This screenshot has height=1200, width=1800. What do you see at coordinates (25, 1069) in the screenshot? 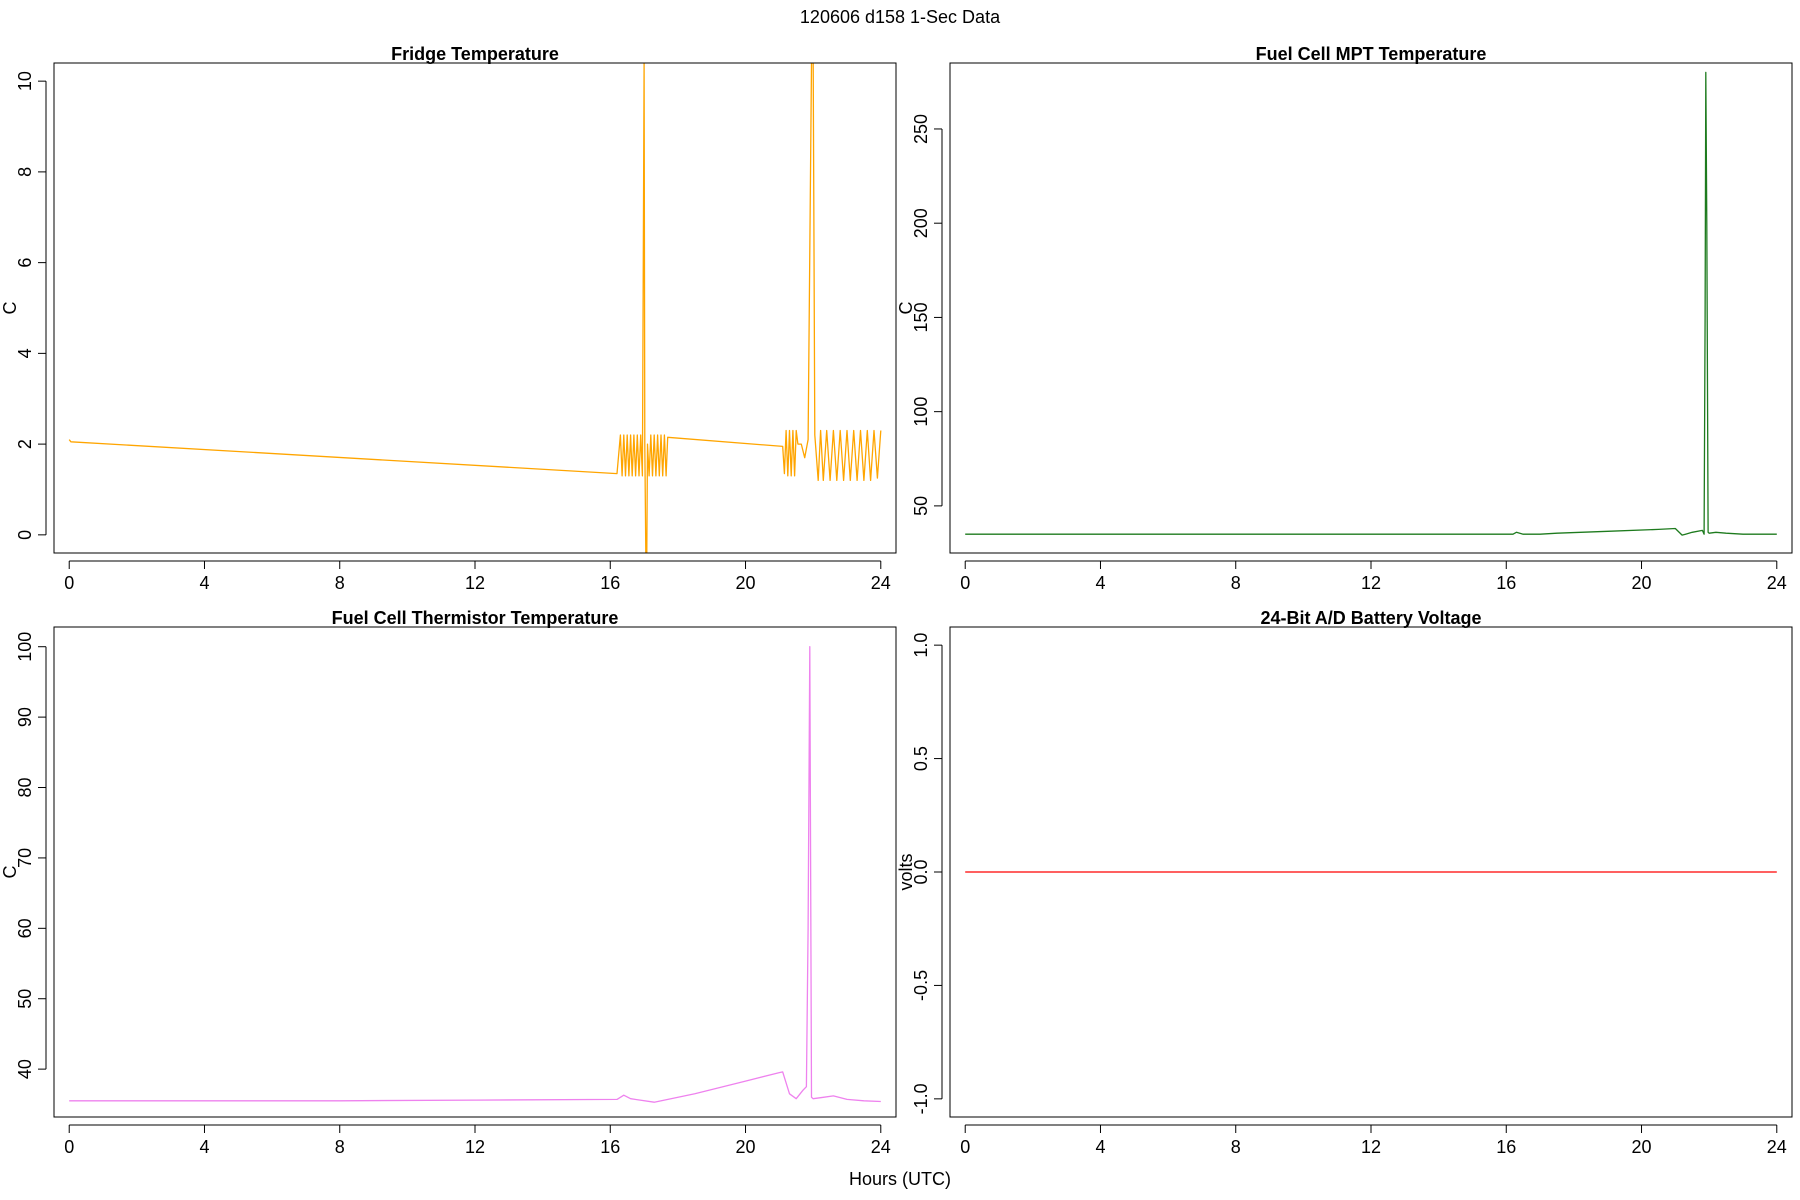
I see `y-tick-label: 40` at bounding box center [25, 1069].